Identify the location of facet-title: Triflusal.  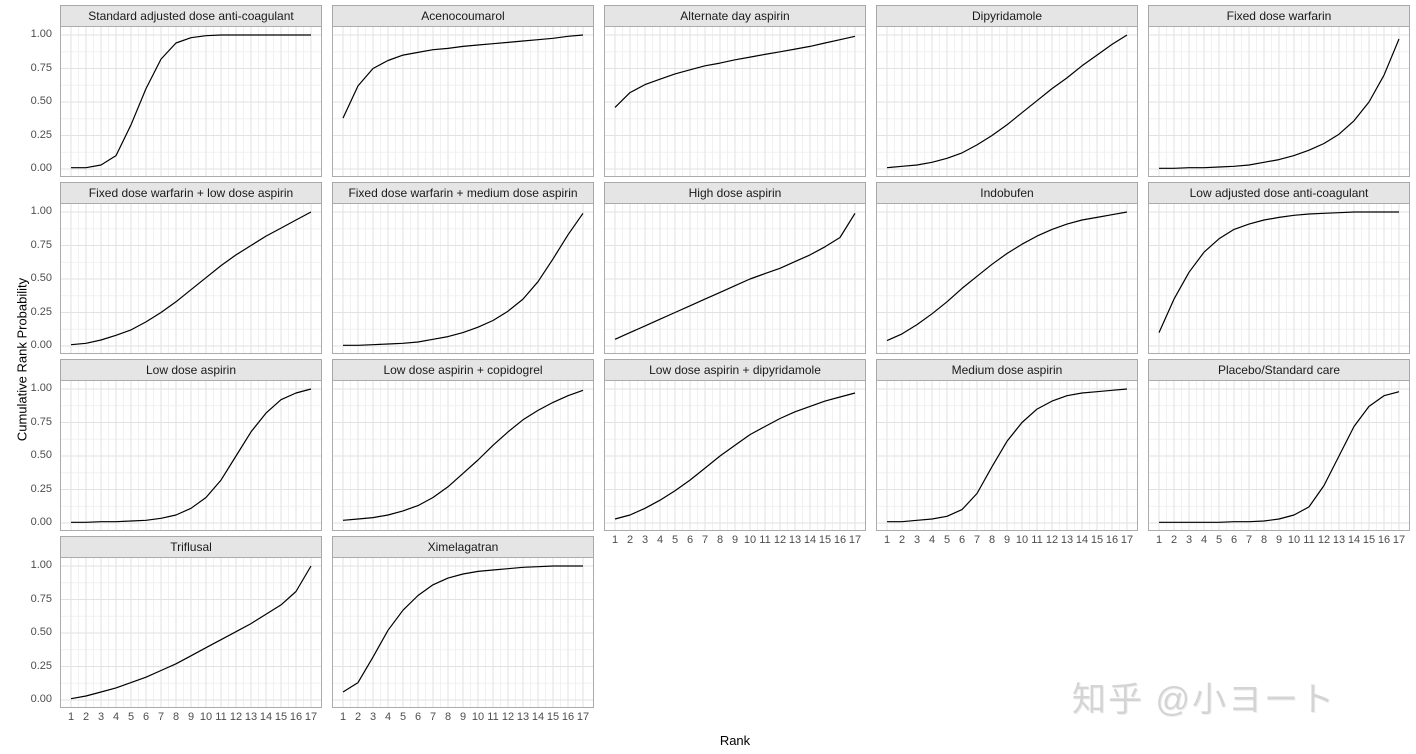
(191, 546).